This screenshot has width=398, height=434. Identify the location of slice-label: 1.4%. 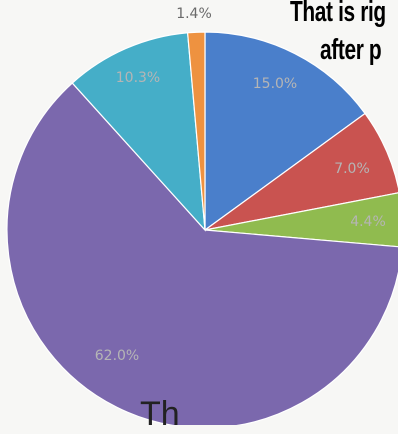
(194, 14).